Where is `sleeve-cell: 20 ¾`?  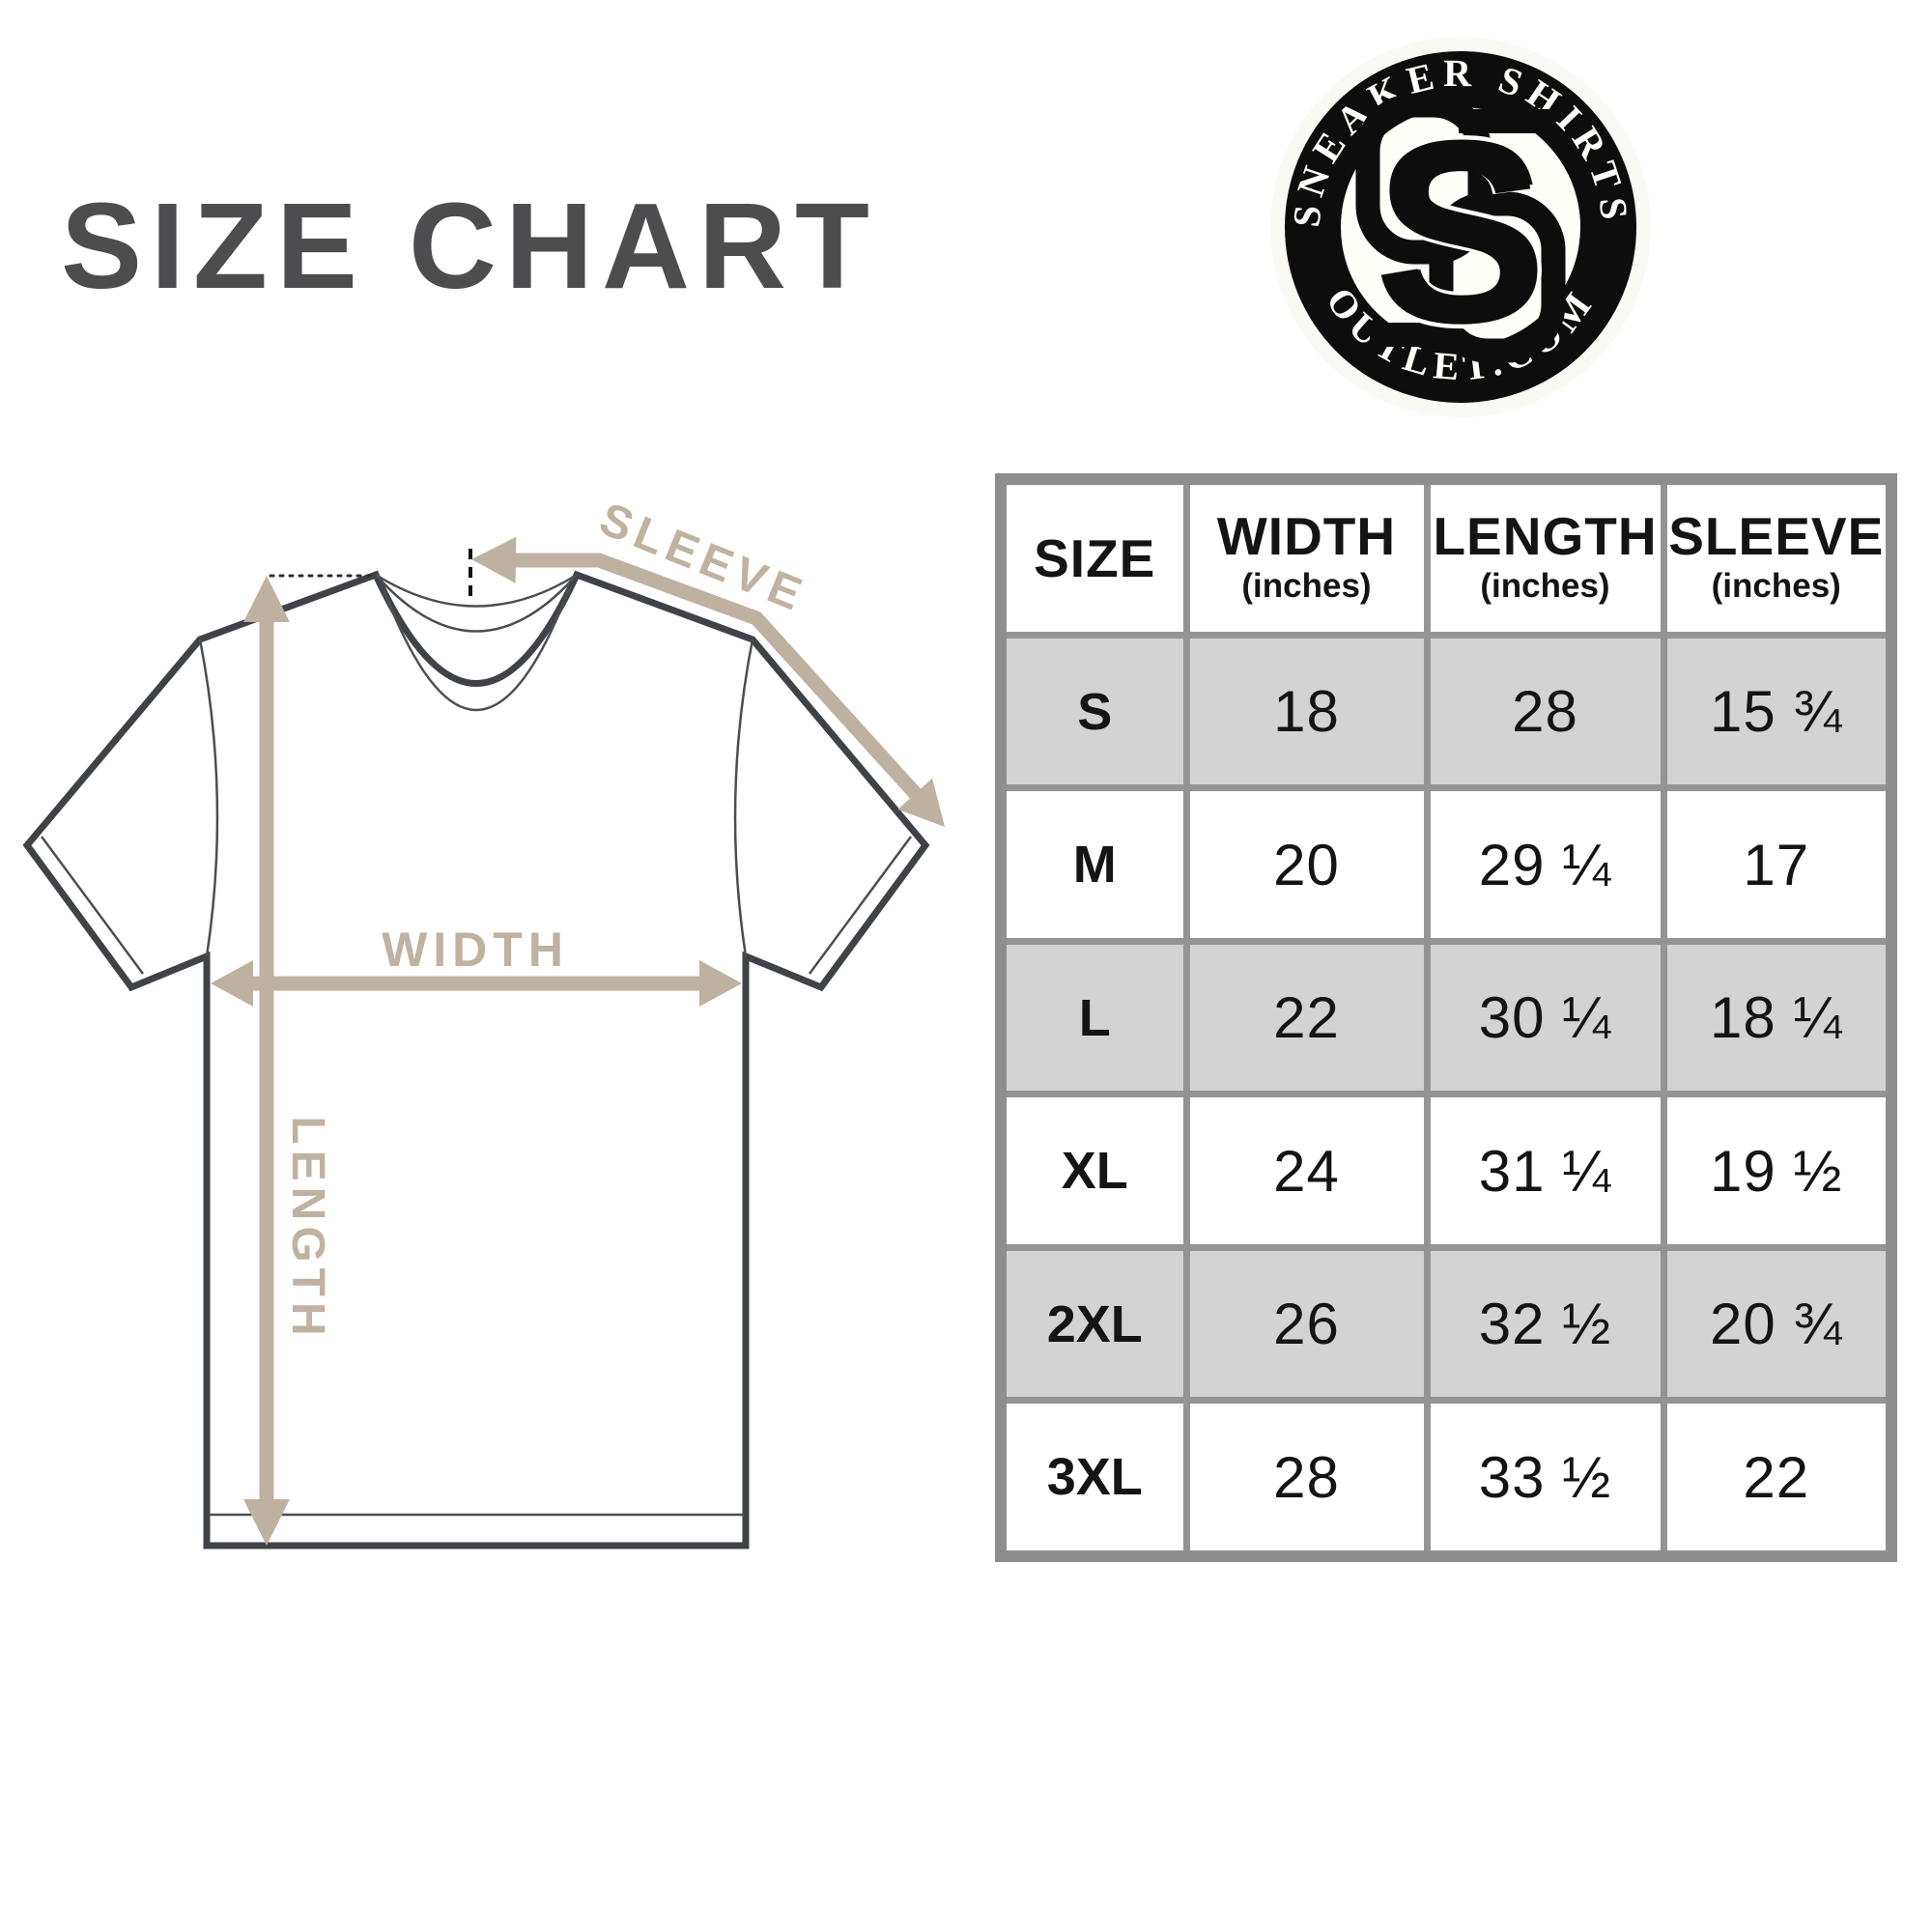
sleeve-cell: 20 ¾ is located at coordinates (1777, 1324).